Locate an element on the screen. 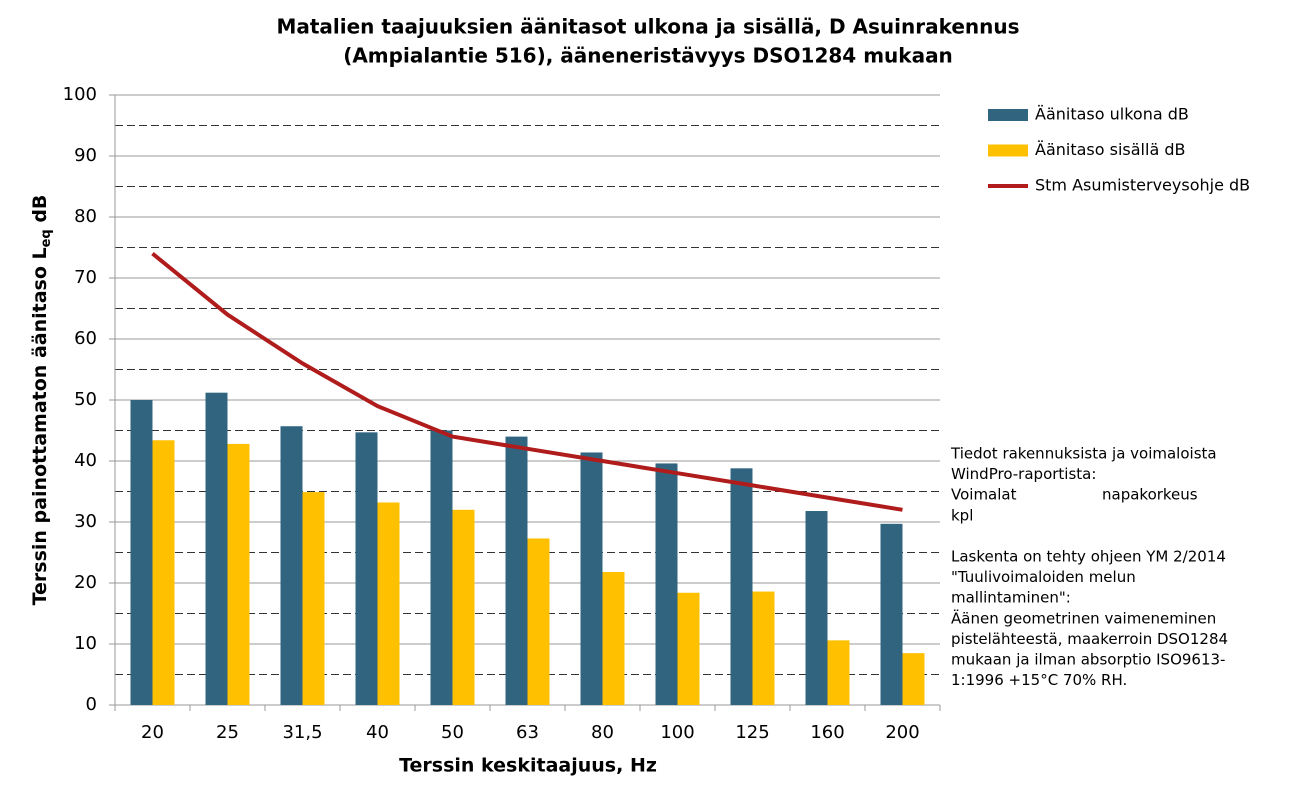  y-axis-title: Terssin painottamaton äänitaso Leq dB is located at coordinates (41, 400).